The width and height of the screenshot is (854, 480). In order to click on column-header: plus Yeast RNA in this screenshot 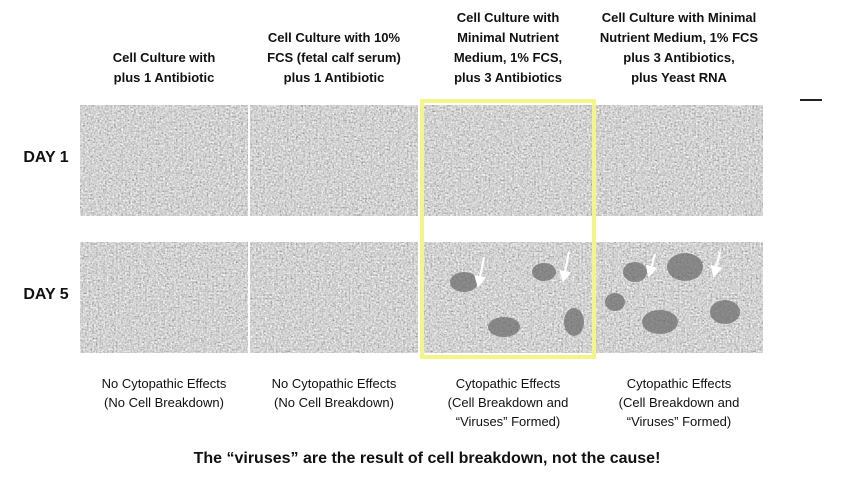, I will do `click(679, 77)`.